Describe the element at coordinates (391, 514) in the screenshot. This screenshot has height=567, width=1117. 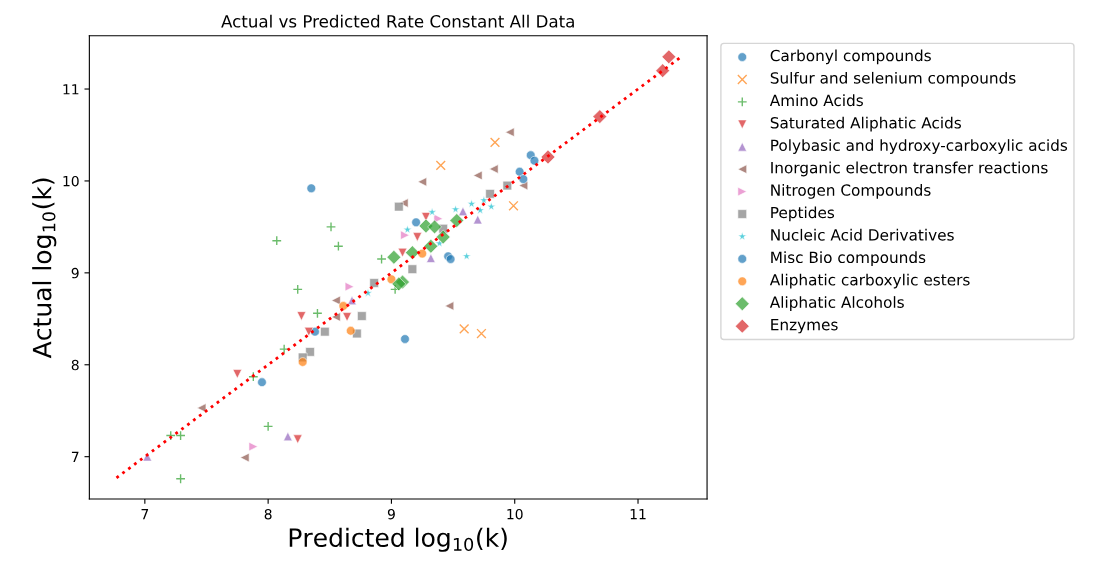
I see `x-tick-label: 9` at that location.